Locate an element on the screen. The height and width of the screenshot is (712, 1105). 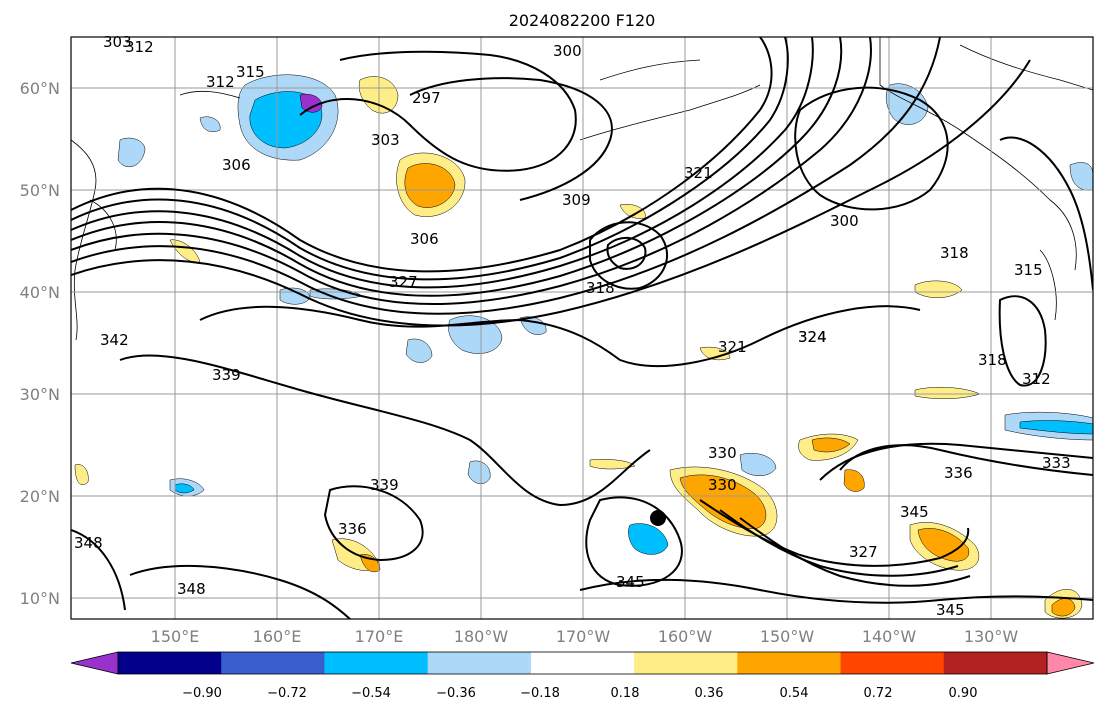
contour-label: 333 is located at coordinates (1056, 463).